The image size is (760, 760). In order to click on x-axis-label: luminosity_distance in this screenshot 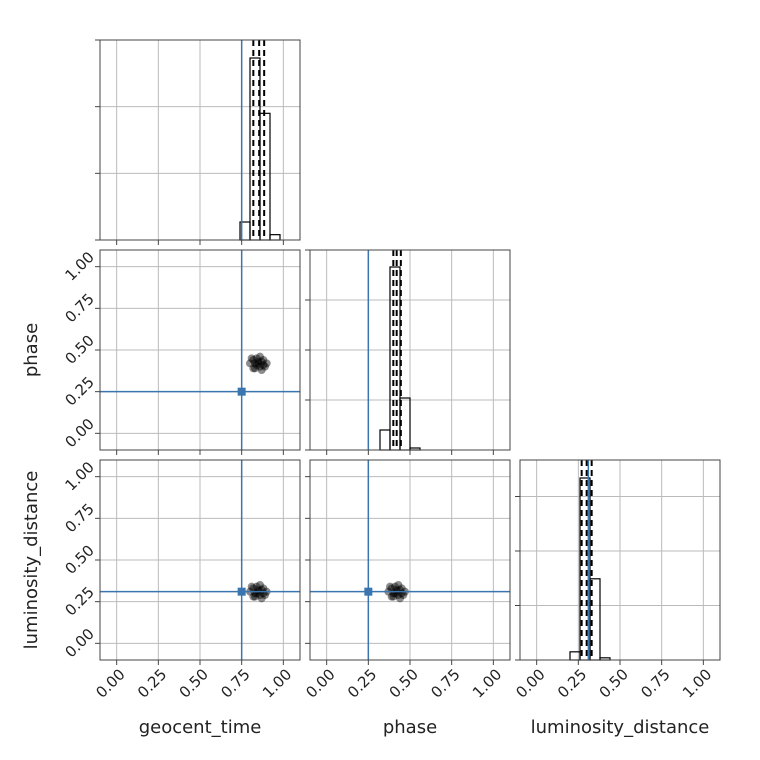, I will do `click(620, 727)`.